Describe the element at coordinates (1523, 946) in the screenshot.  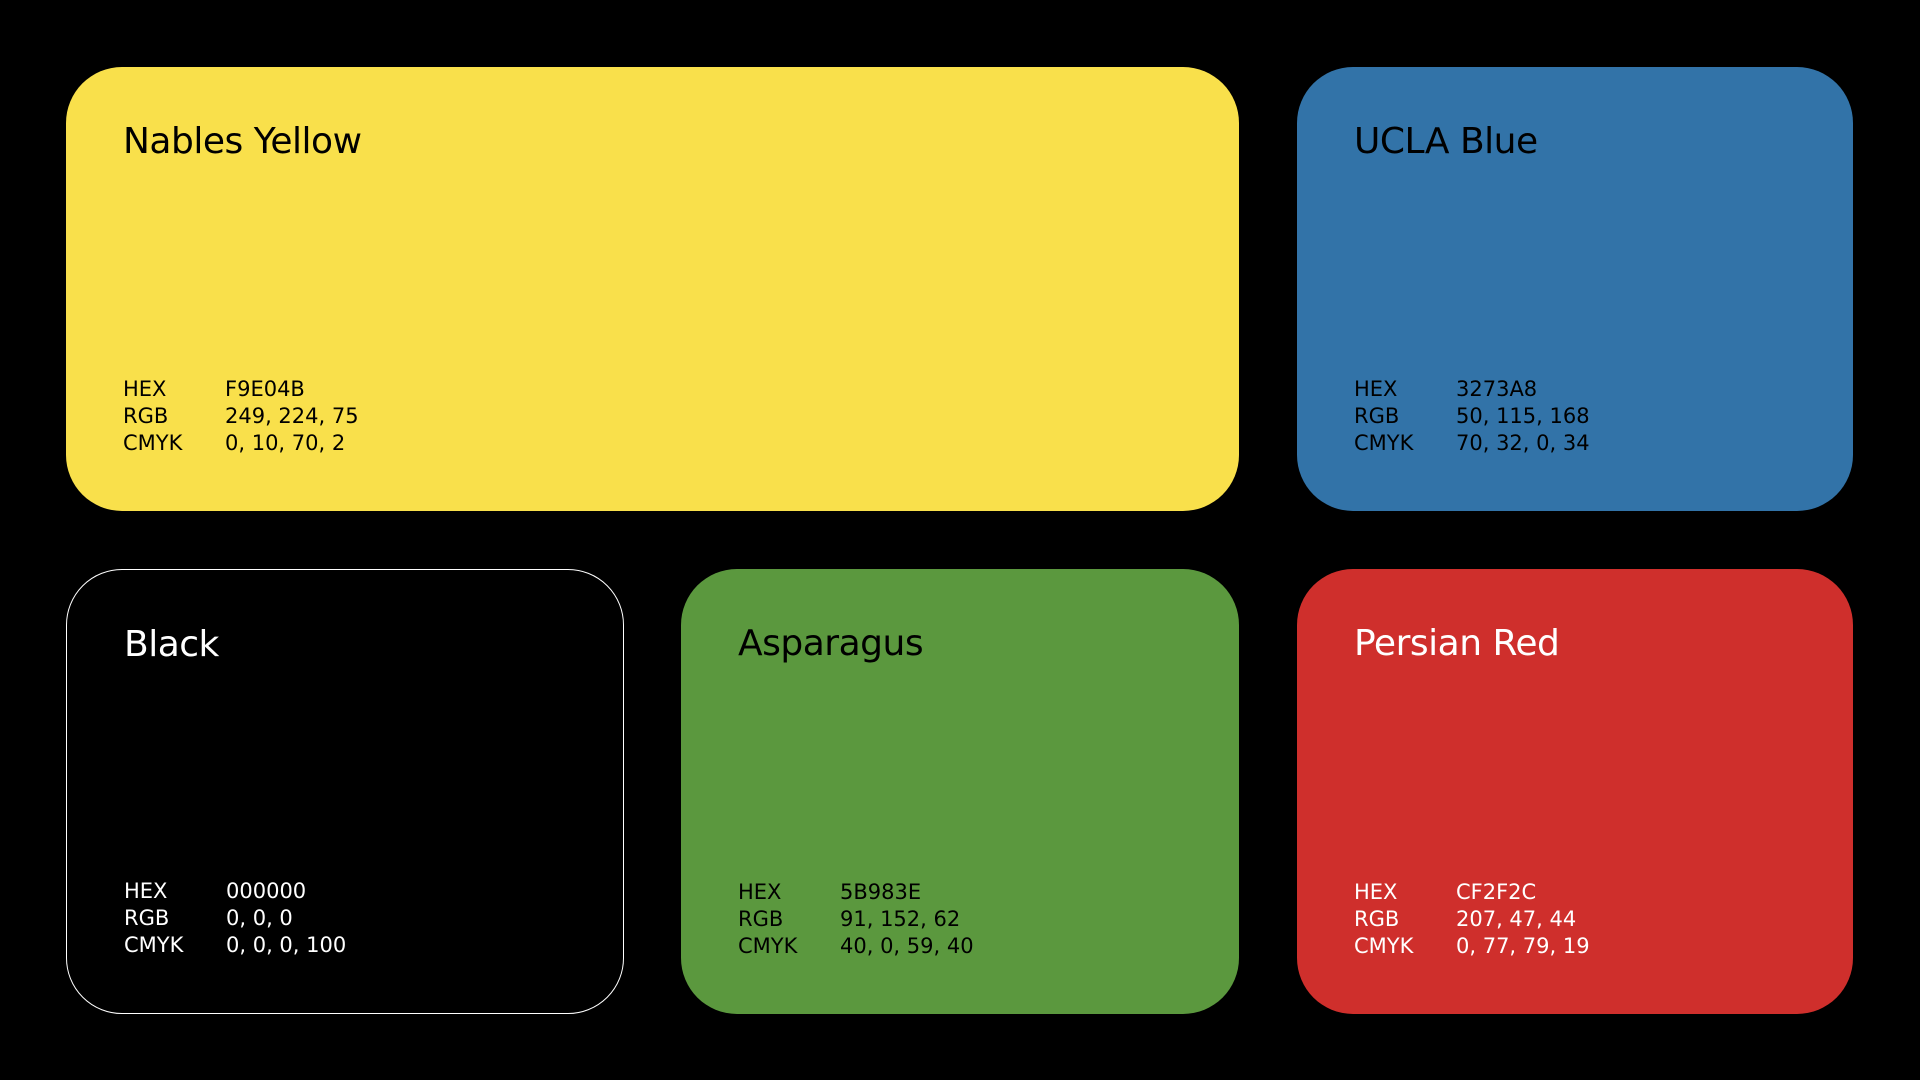
I see `cmyk-value: 0, 77, 79, 19` at that location.